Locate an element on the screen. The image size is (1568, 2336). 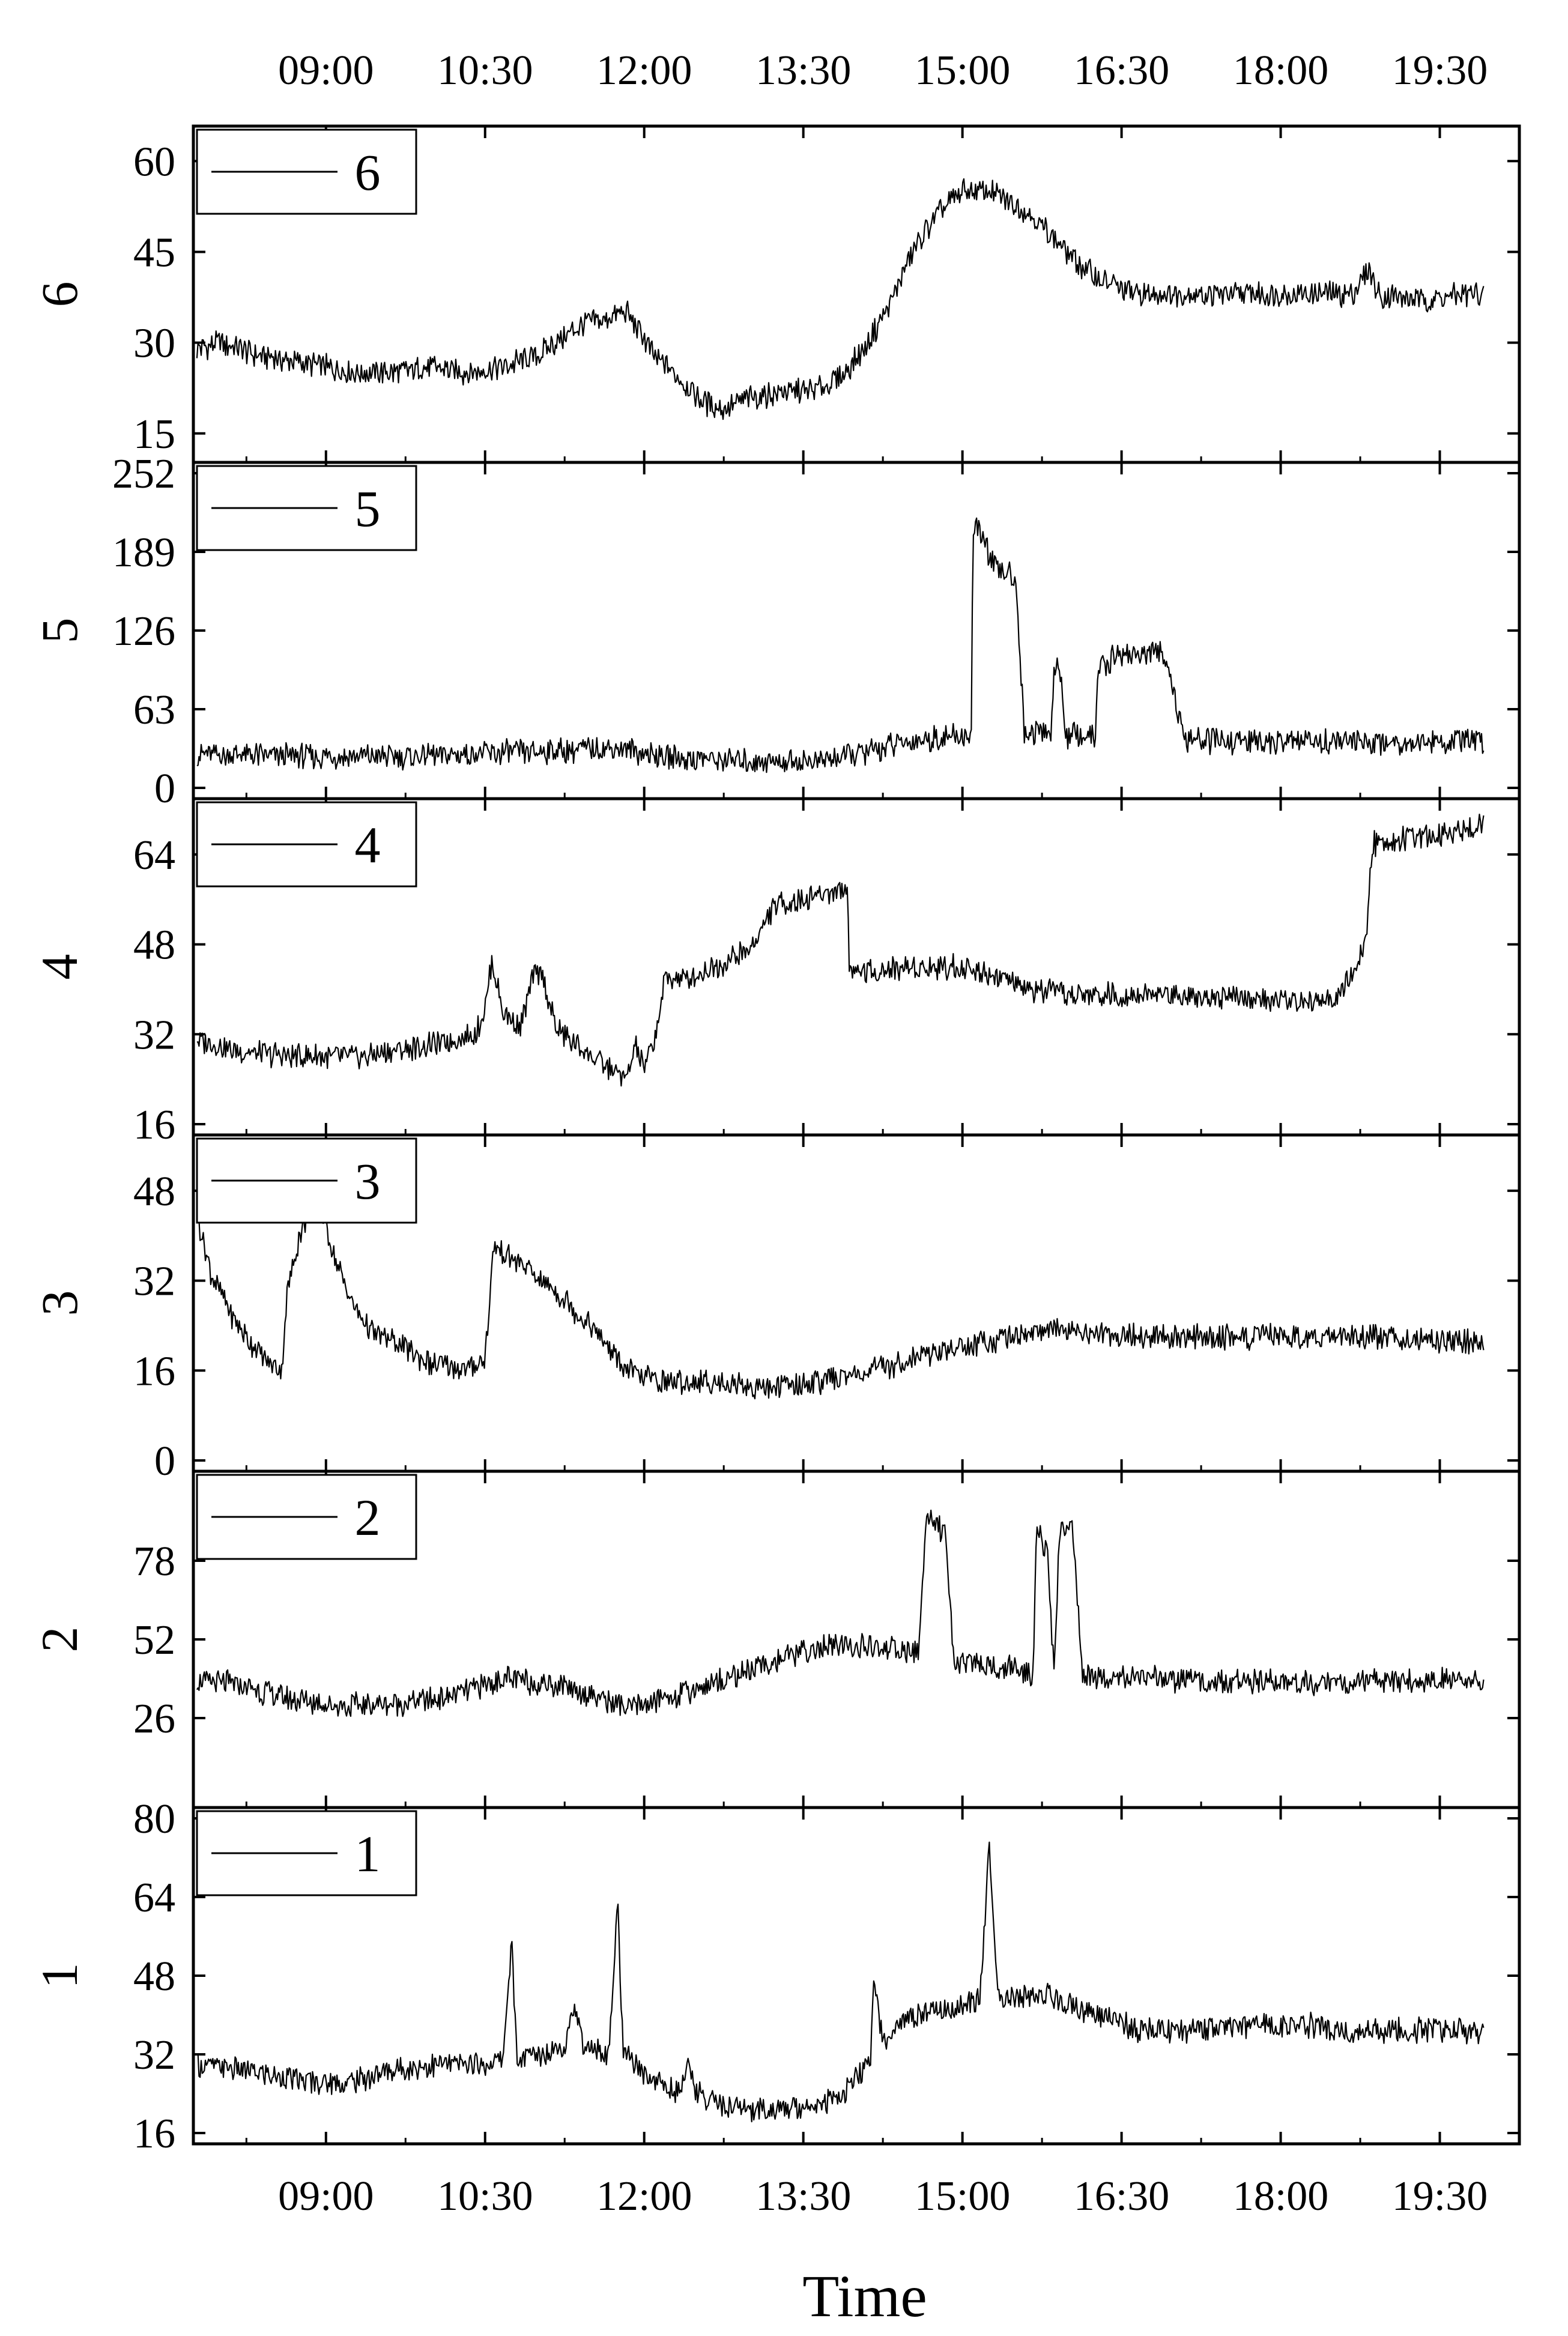
panel-1: 16 32 48 64 80 1 1 is located at coordinates (776, 1976).